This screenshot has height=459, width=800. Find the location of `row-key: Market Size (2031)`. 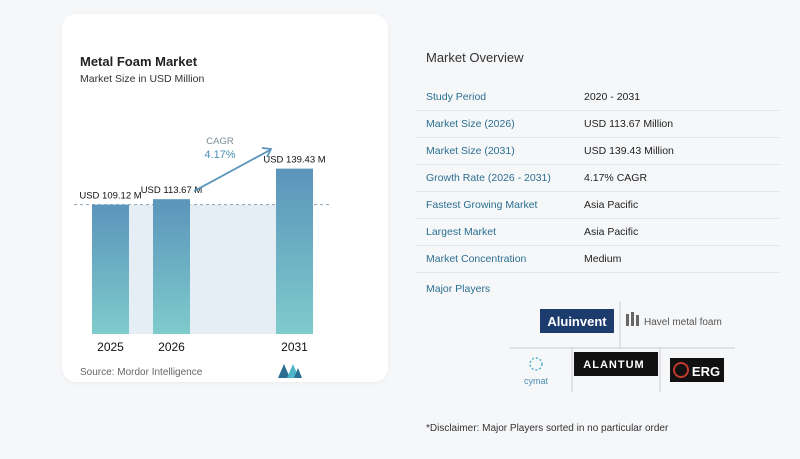

row-key: Market Size (2031) is located at coordinates (470, 151).